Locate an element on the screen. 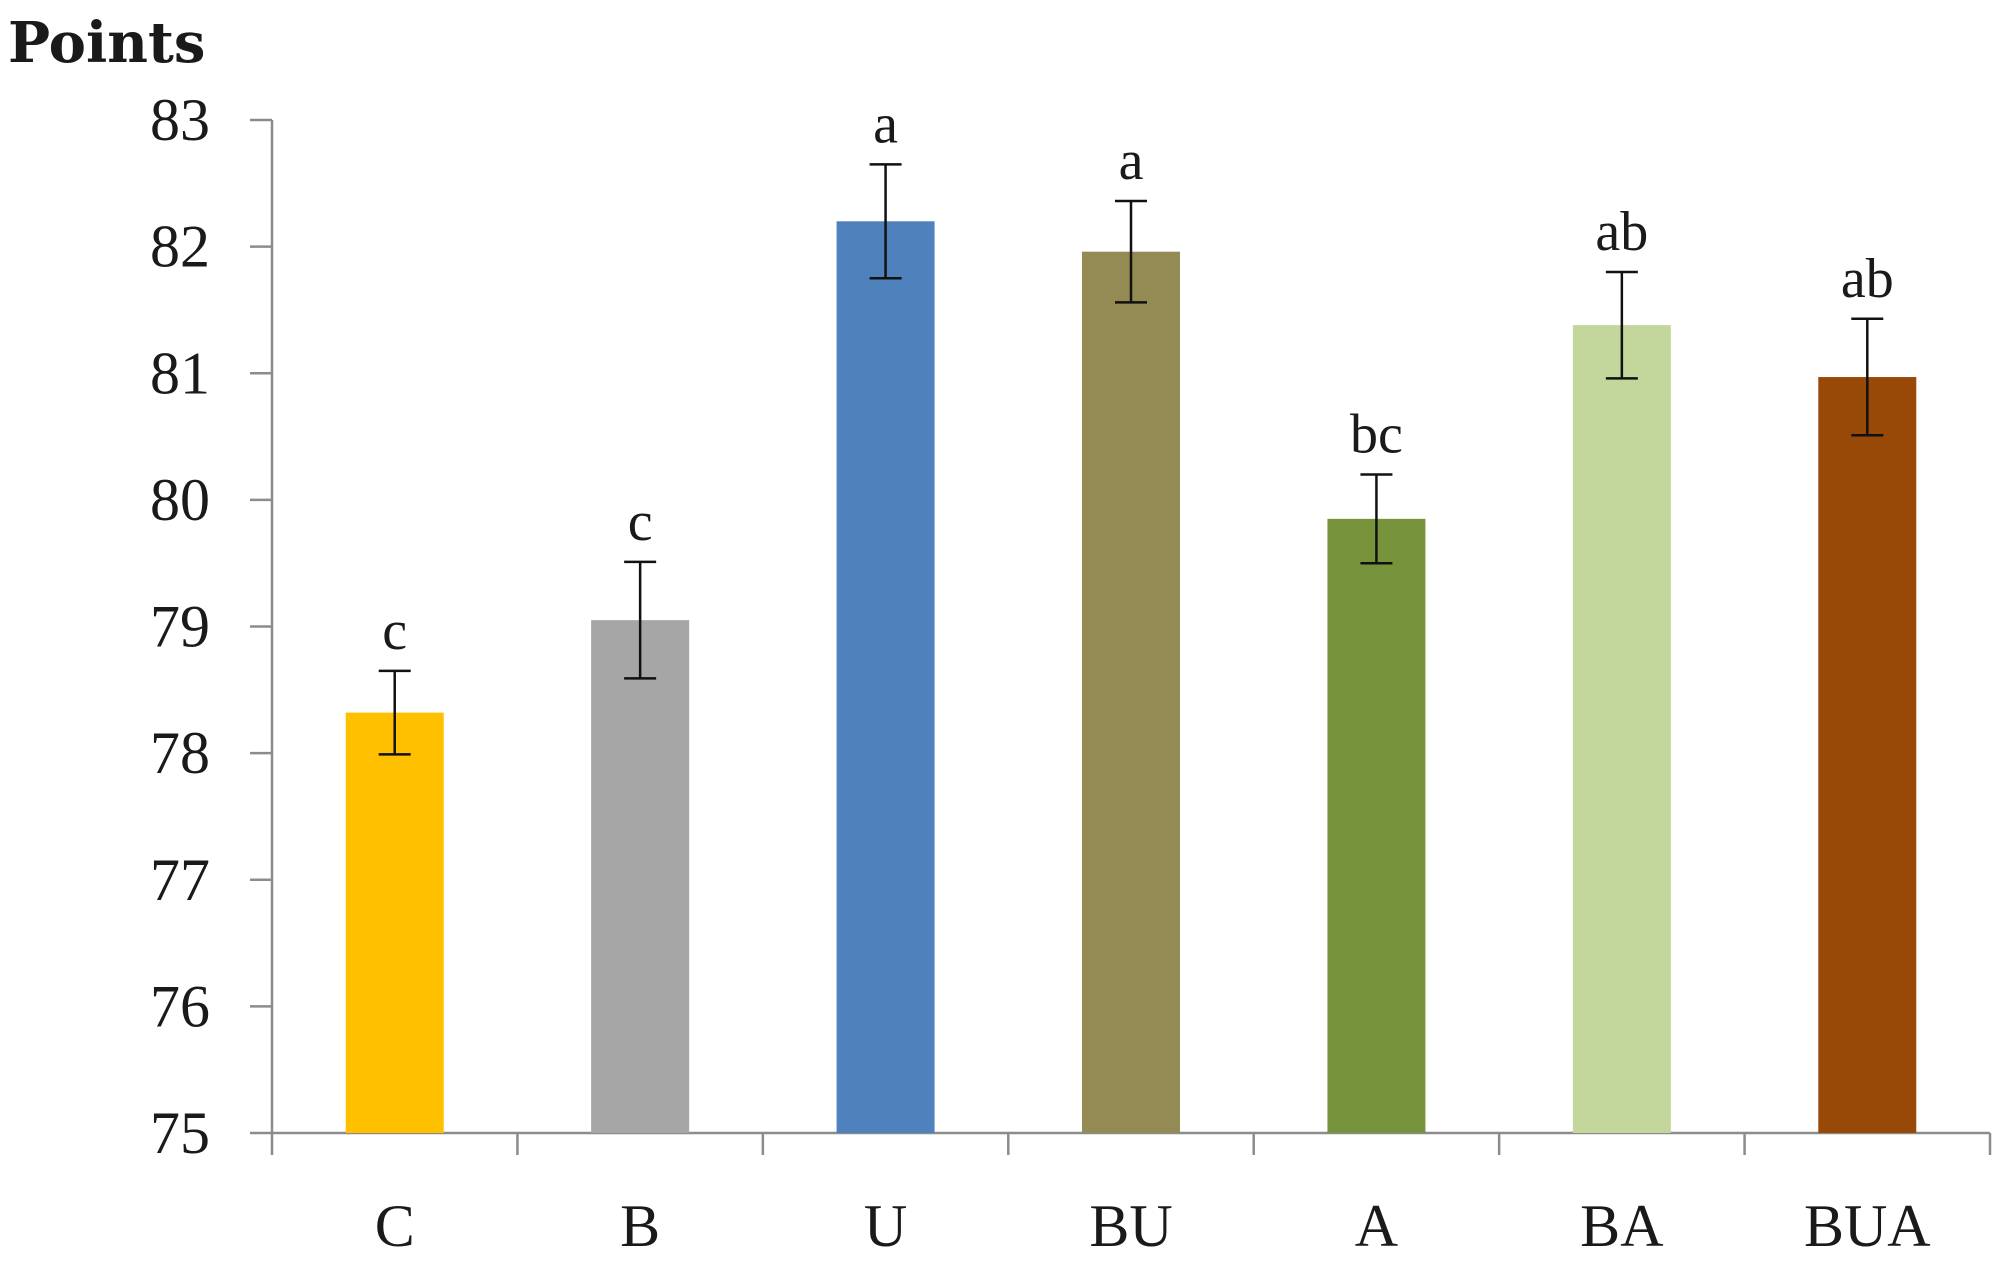 This screenshot has width=2001, height=1265. y-tick-label: 79 is located at coordinates (180, 627).